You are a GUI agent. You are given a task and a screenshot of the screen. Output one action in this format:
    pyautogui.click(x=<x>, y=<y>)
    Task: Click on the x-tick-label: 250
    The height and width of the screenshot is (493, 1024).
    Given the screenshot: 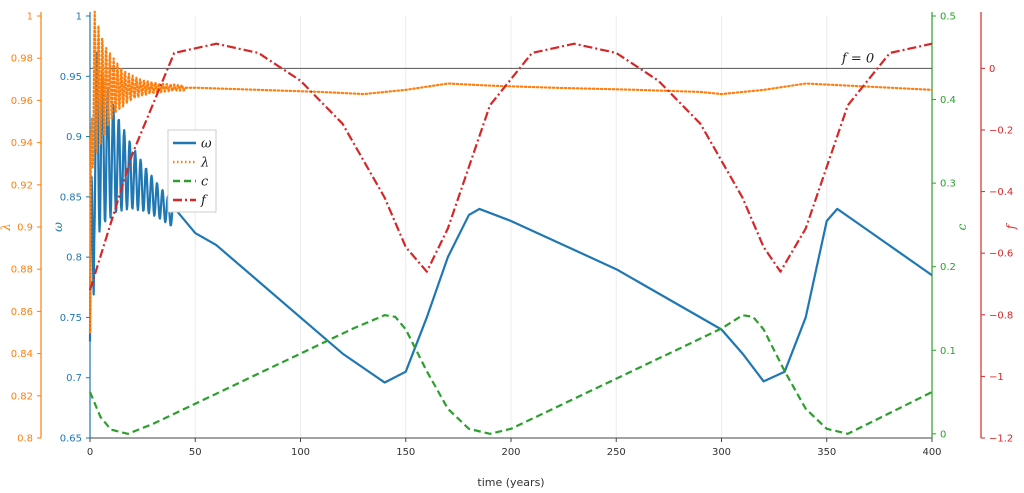 What is the action you would take?
    pyautogui.click(x=616, y=452)
    